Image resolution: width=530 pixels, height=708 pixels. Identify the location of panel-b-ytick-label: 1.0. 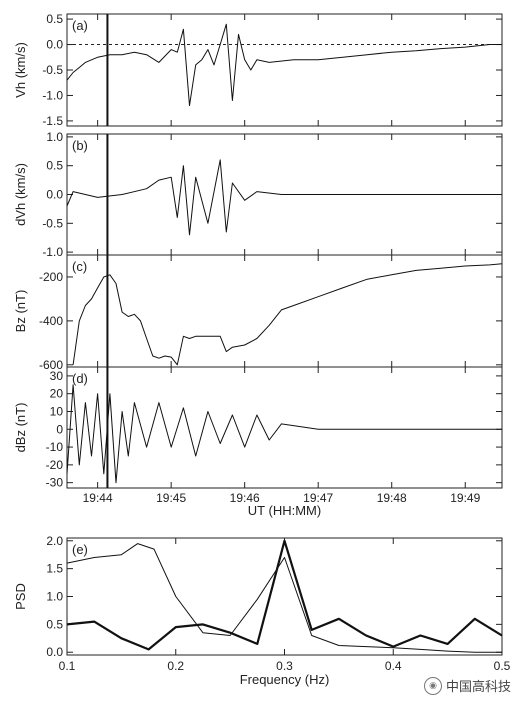
(54, 137).